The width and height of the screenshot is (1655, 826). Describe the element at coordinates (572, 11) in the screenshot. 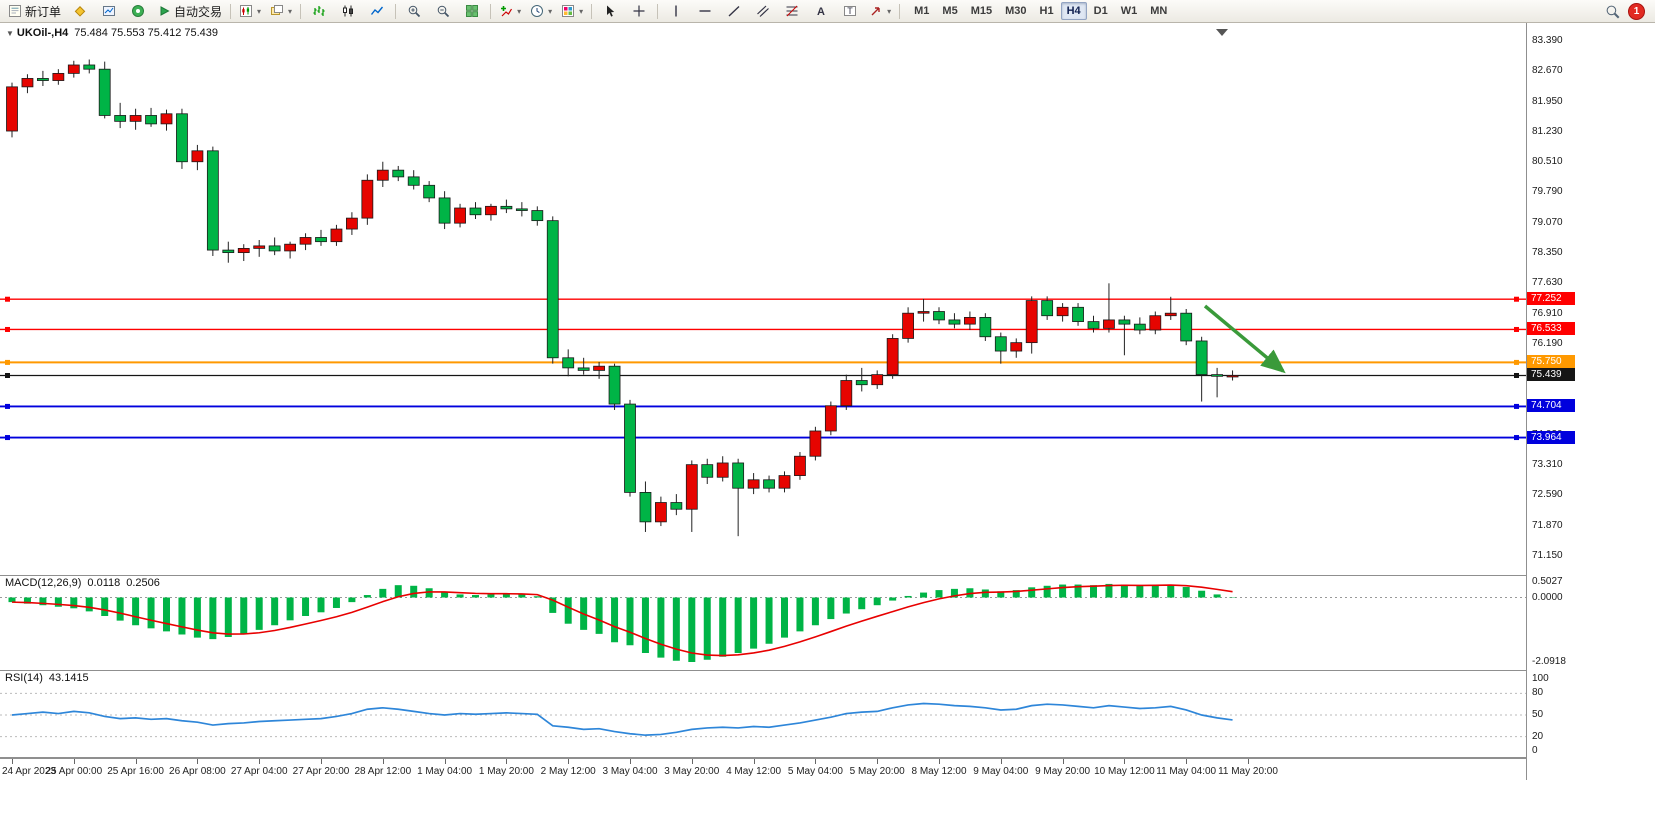

I see `templates-button: ▾` at that location.